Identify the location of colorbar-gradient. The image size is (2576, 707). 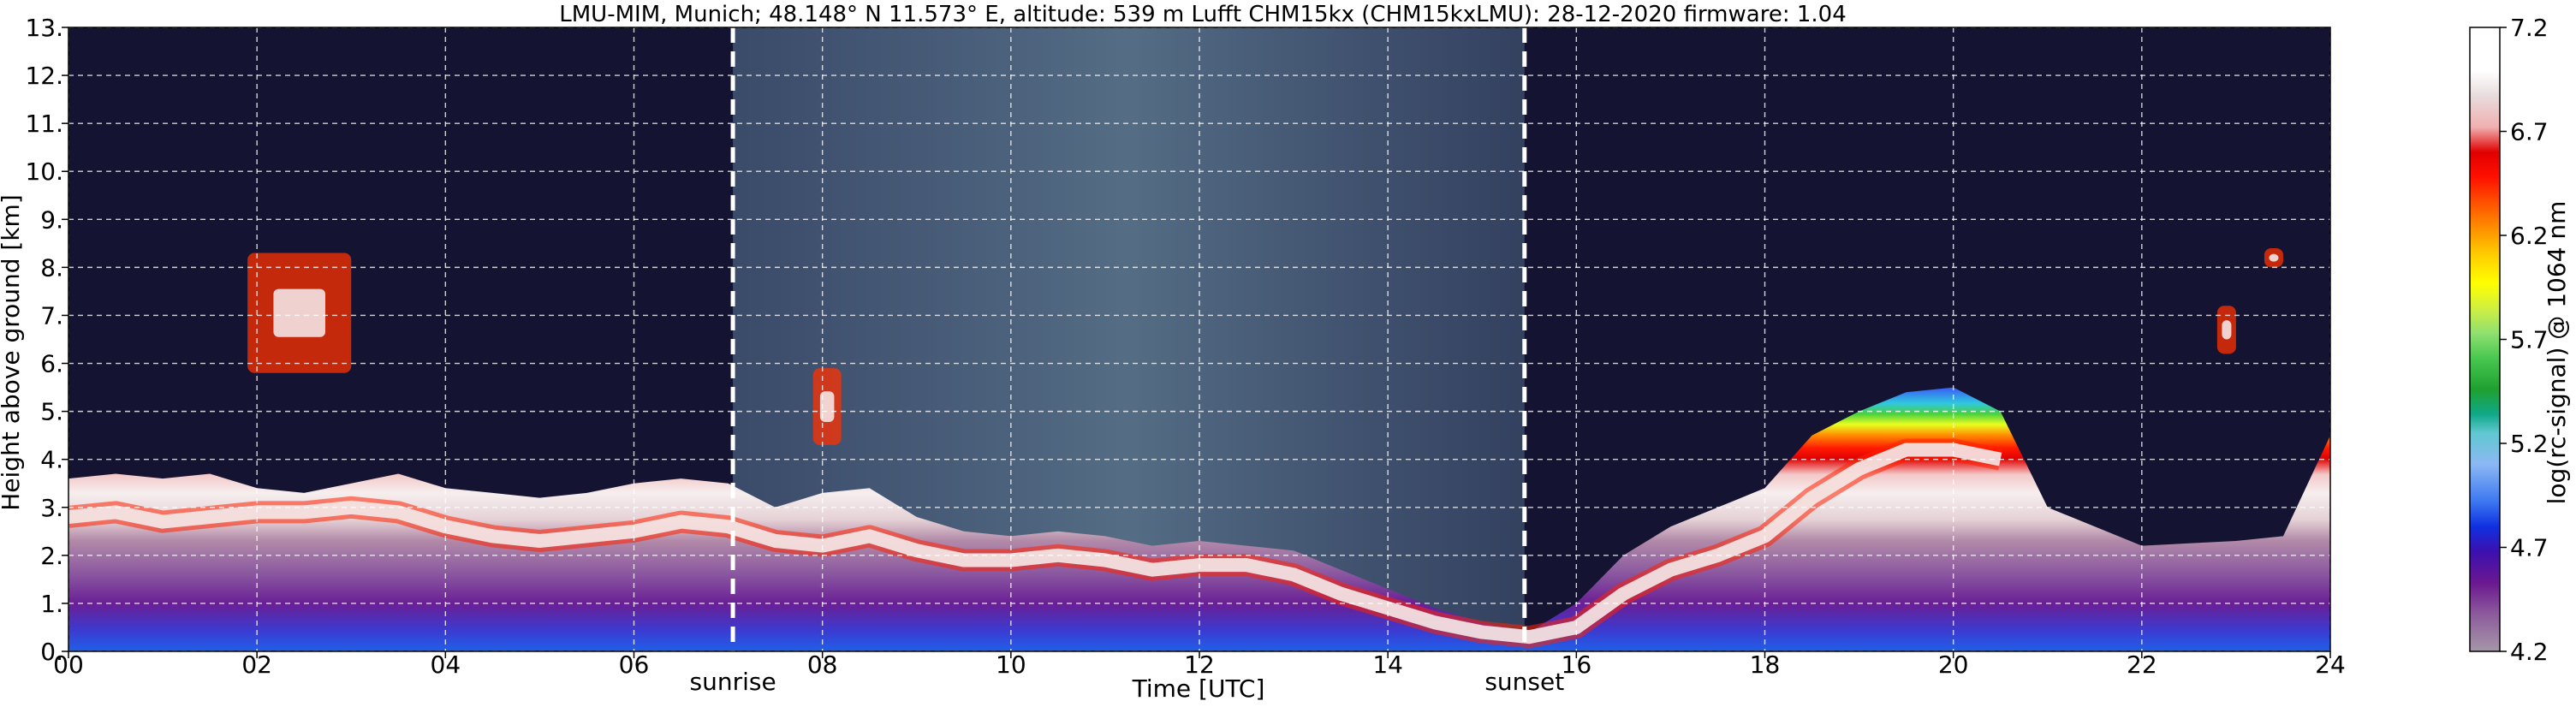
(2485, 339).